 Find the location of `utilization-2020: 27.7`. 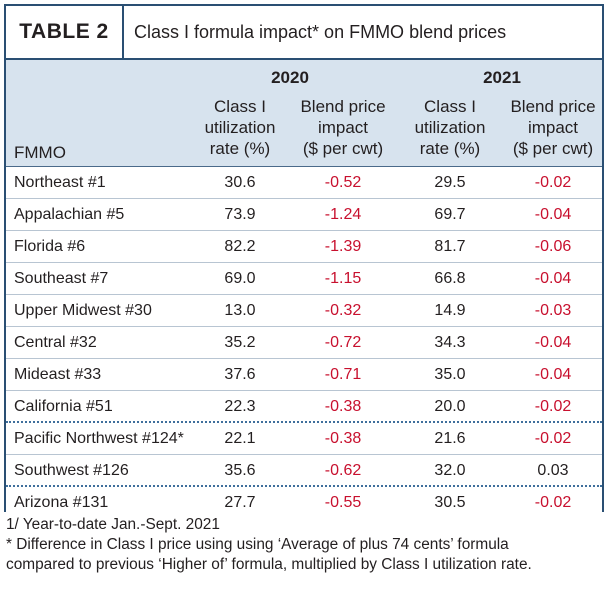

utilization-2020: 27.7 is located at coordinates (240, 502).